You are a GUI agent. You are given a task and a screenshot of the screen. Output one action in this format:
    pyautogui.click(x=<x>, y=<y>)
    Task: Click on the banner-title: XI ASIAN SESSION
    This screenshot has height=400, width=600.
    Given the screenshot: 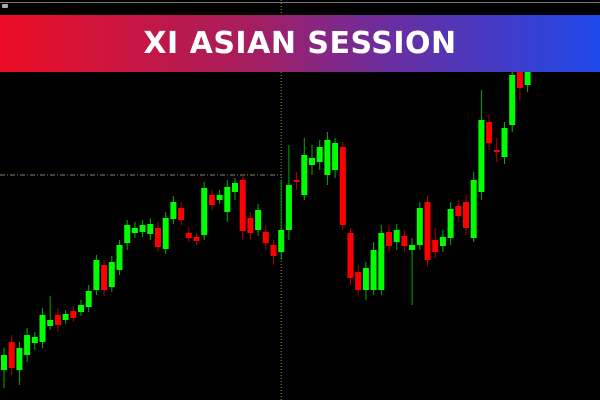 What is the action you would take?
    pyautogui.click(x=300, y=43)
    